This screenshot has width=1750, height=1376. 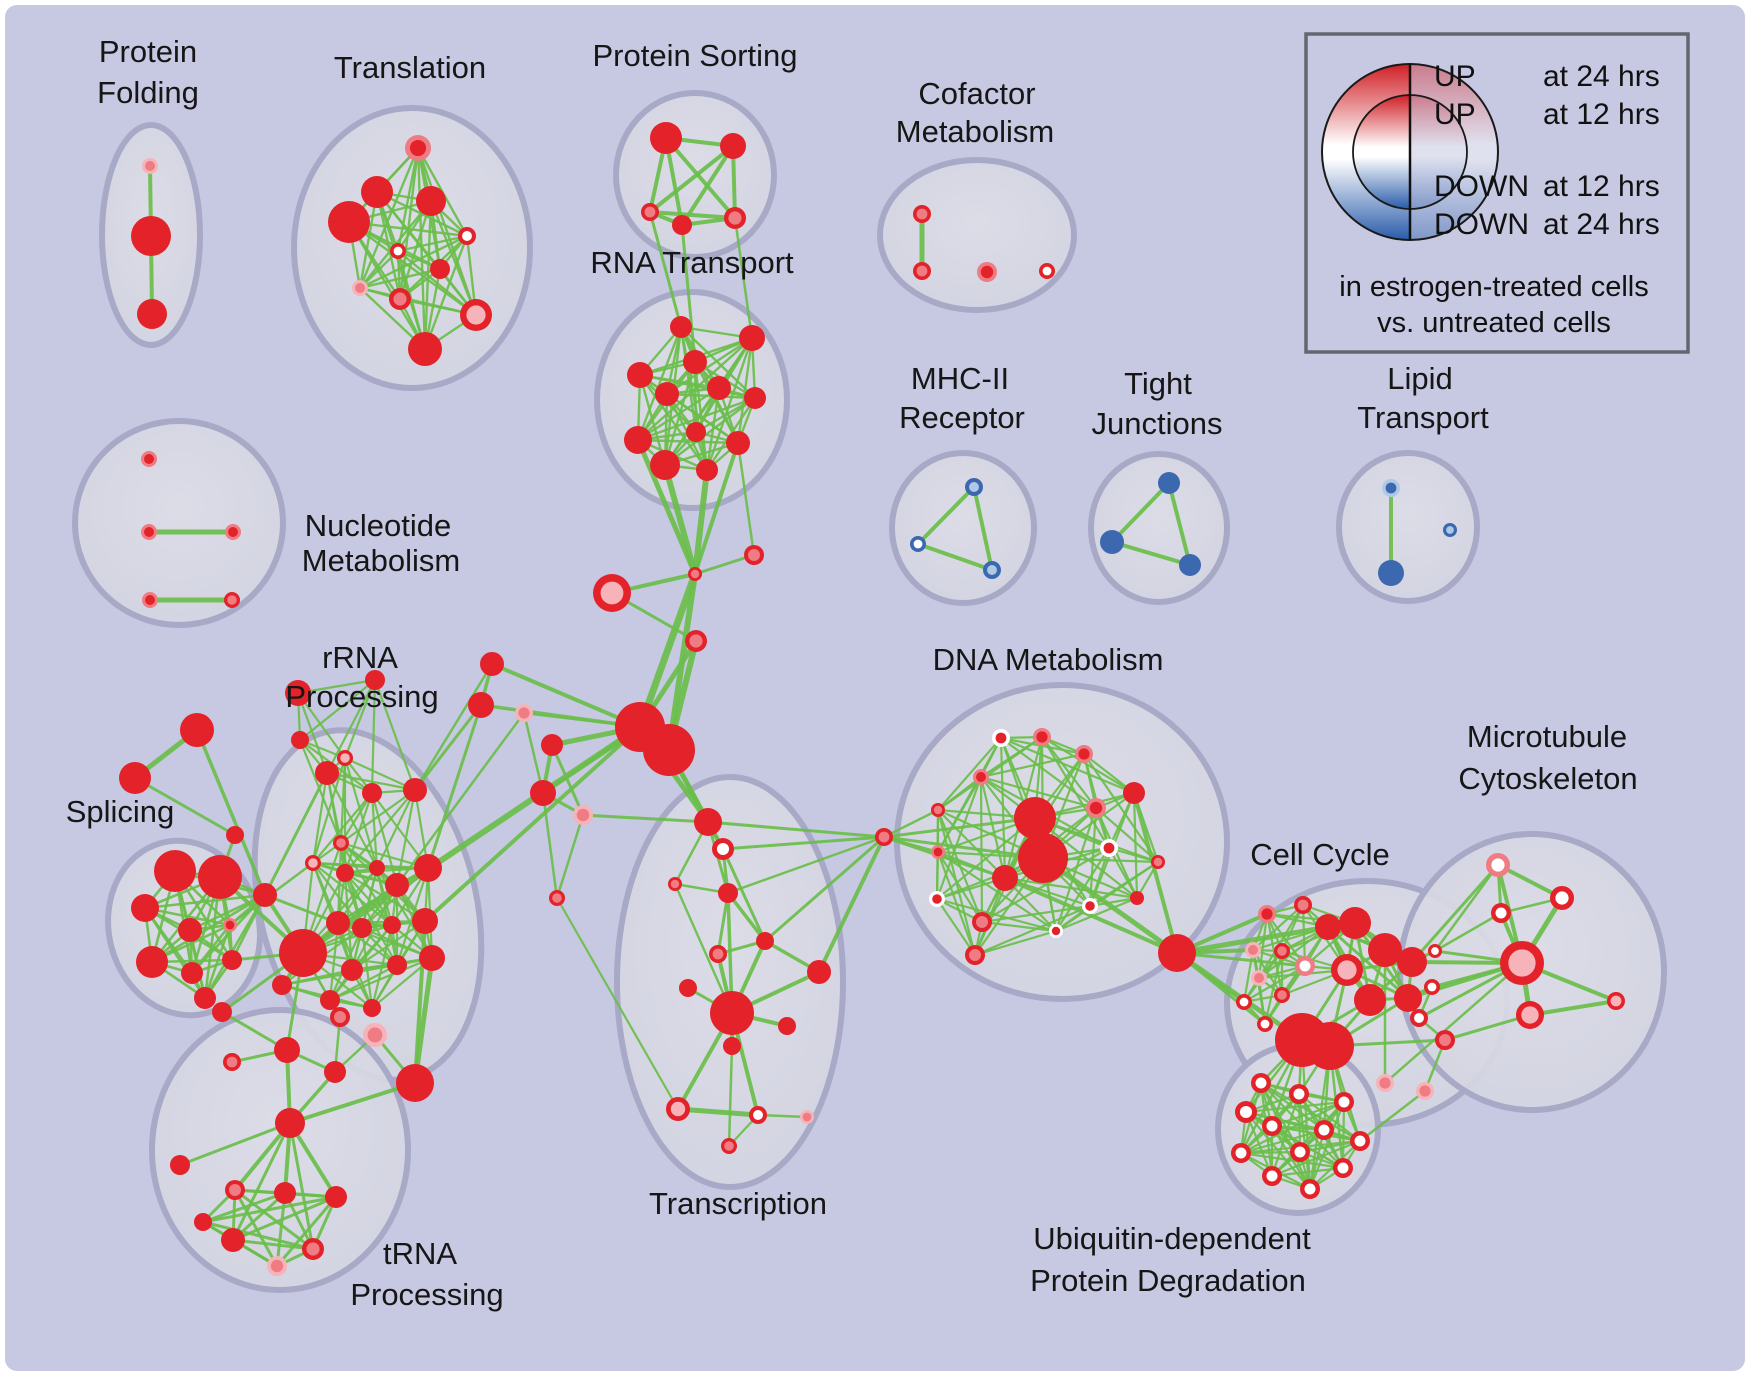 I want to click on cluster-ellipse-tight-junctions, so click(x=1159, y=528).